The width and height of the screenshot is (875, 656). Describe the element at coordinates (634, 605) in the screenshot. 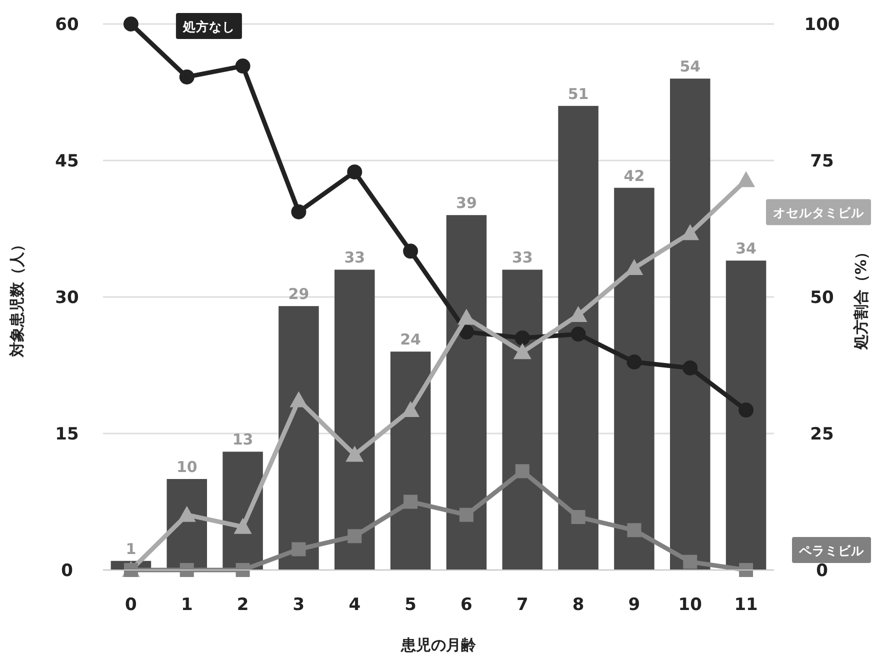

I see `x-tick-label: 9` at that location.